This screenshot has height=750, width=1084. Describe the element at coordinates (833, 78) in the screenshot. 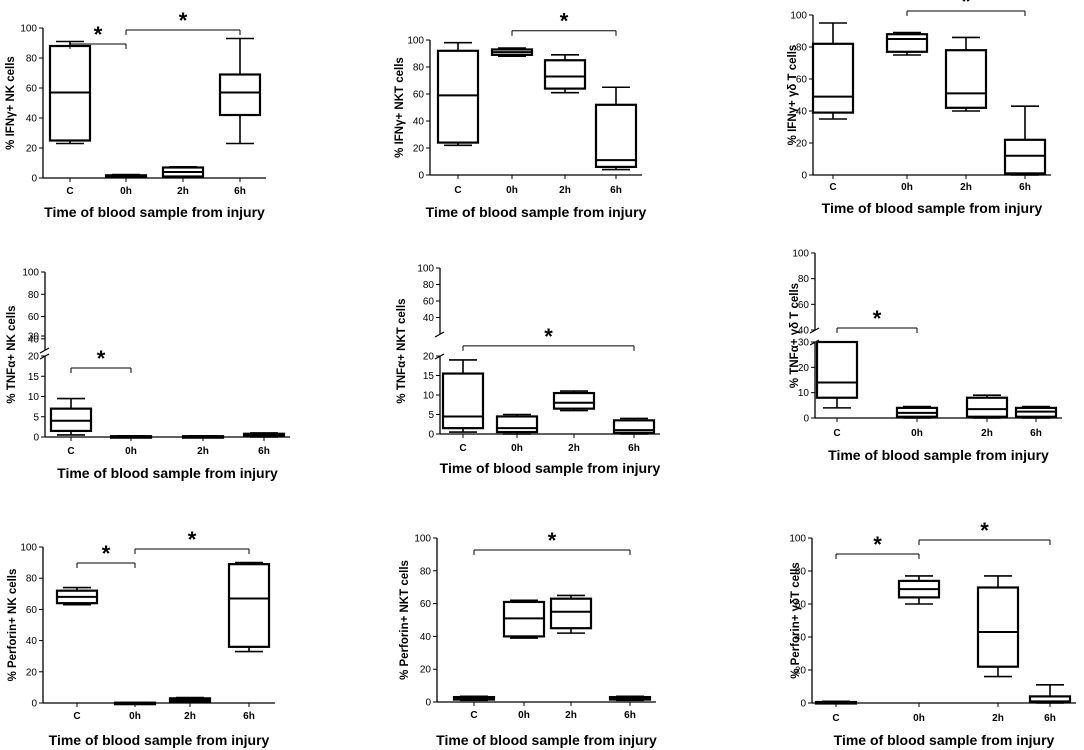

I see `panel-3-box-C` at that location.